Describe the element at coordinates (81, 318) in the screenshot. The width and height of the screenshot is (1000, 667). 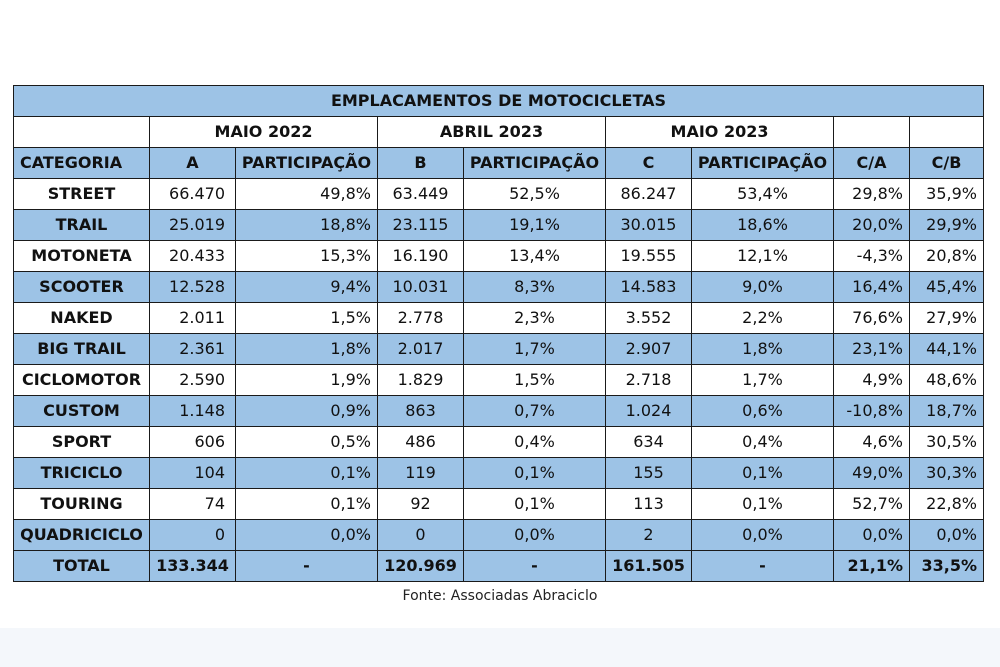
I see `category-cell: NAKED` at that location.